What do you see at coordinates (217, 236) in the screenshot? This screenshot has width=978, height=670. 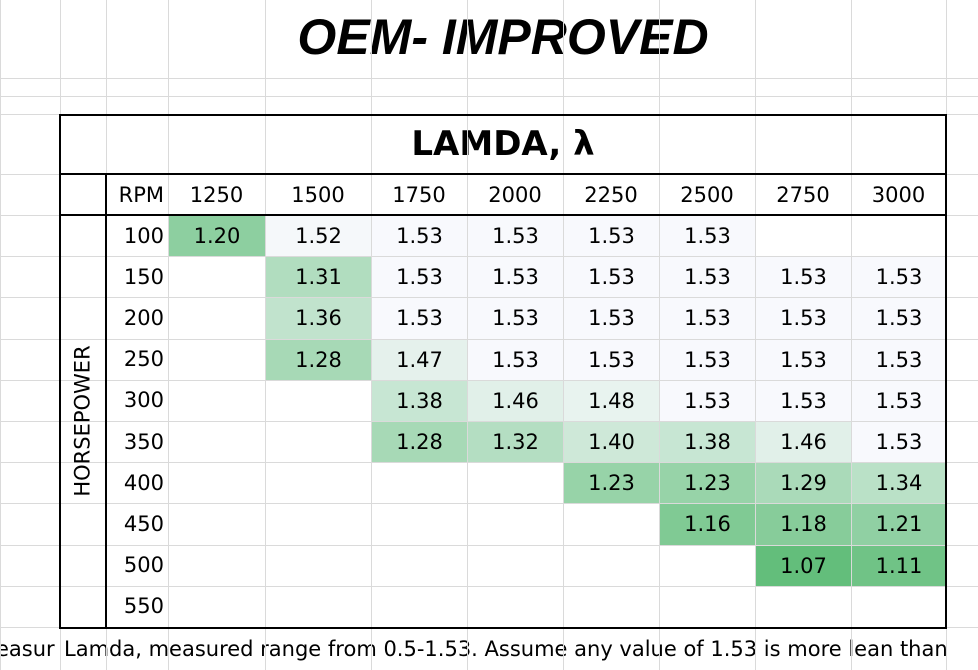 I see `table-cell: 1.20` at bounding box center [217, 236].